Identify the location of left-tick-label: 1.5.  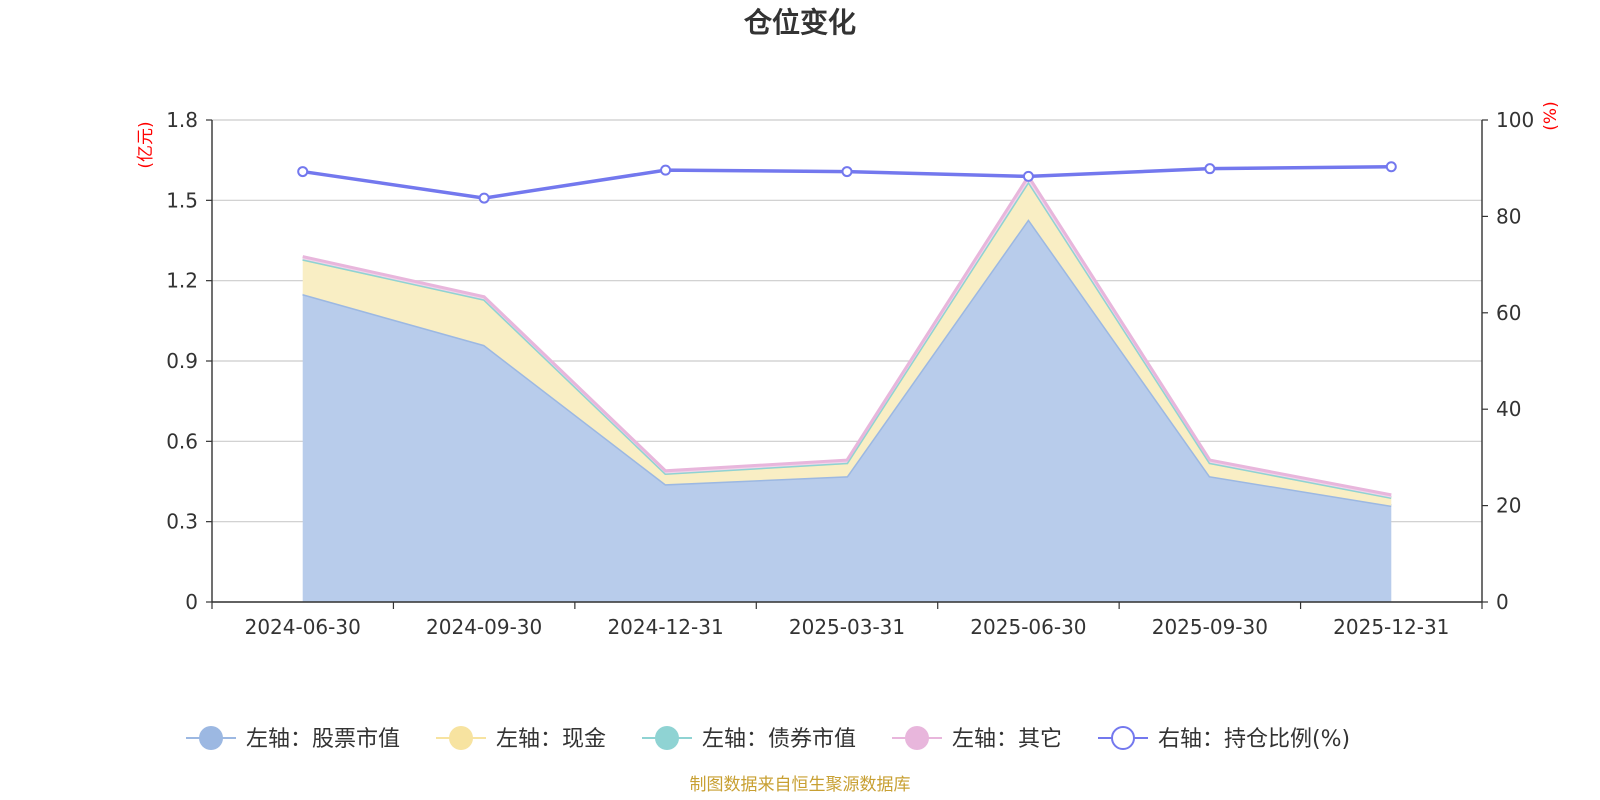
(182, 200).